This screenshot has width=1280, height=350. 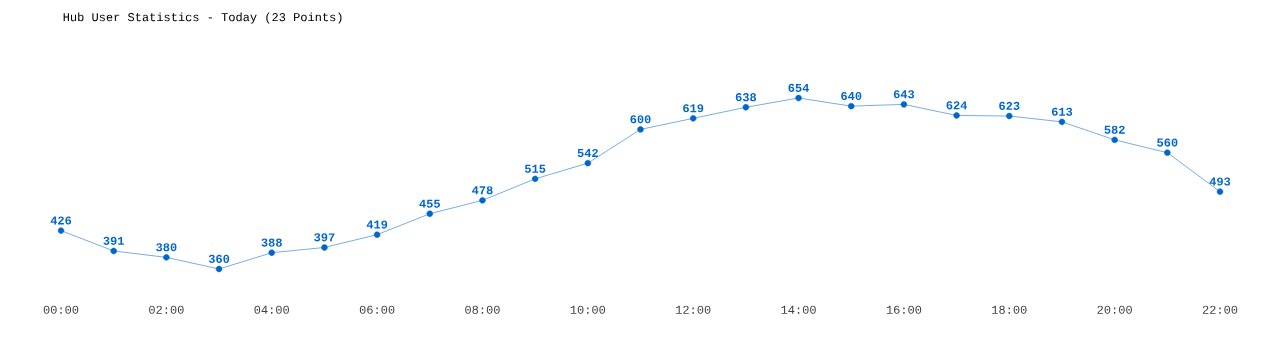 What do you see at coordinates (798, 87) in the screenshot?
I see `data-label: 654` at bounding box center [798, 87].